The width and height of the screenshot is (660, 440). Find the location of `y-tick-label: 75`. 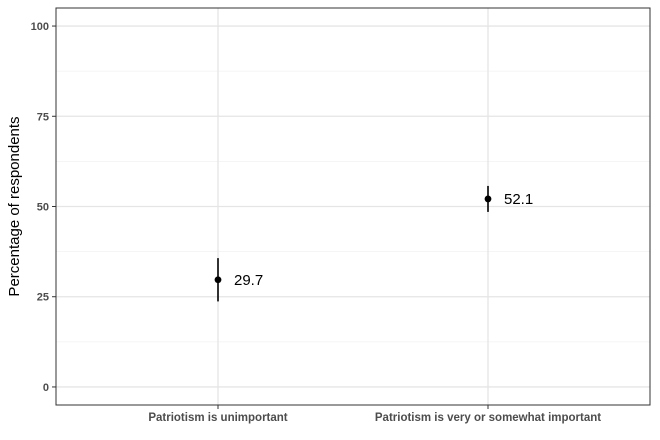

y-tick-label: 75 is located at coordinates (43, 117).